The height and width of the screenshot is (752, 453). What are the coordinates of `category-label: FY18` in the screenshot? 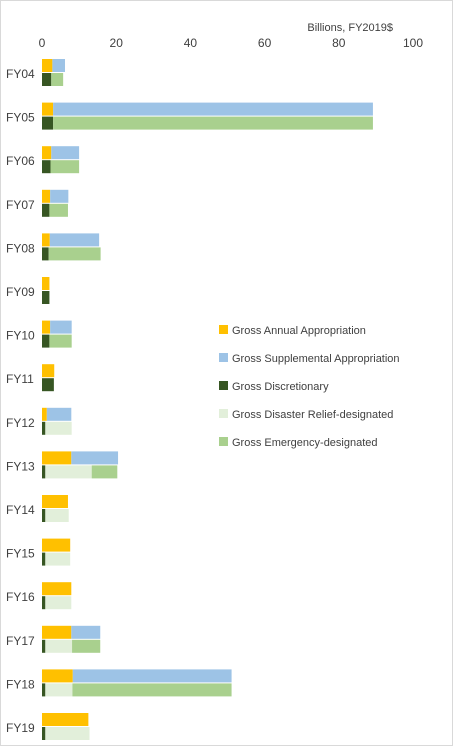 It's located at (20, 684).